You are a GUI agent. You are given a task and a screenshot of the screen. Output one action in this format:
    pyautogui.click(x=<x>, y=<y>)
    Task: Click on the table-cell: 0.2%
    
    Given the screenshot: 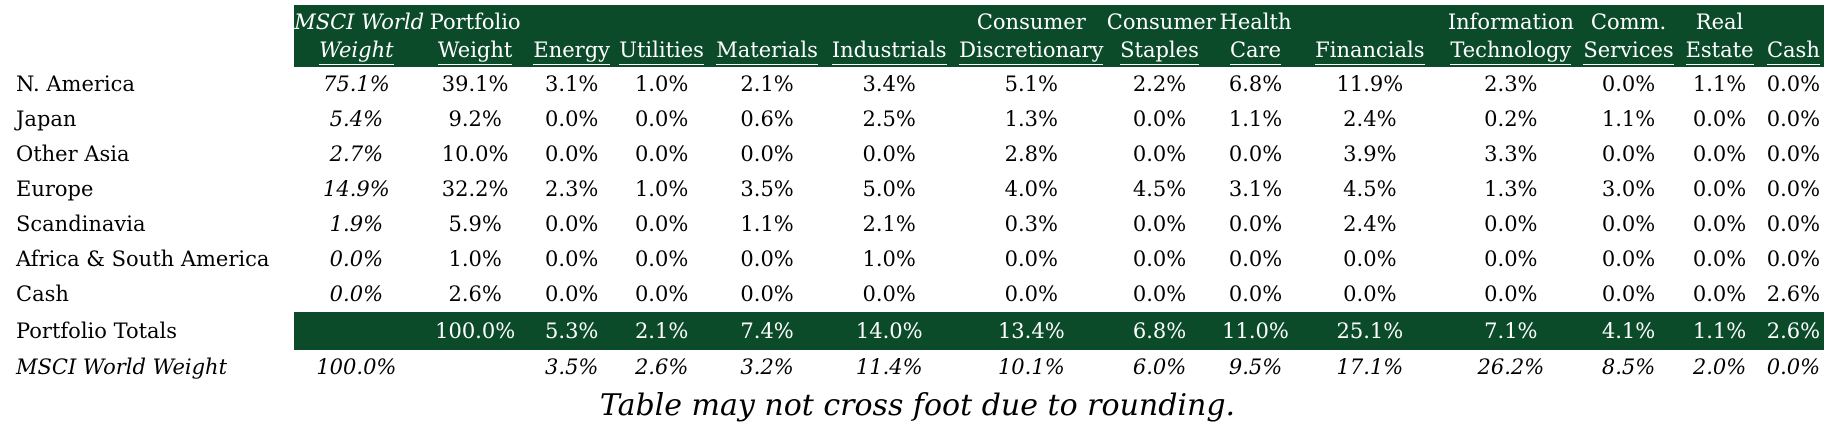 What is the action you would take?
    pyautogui.click(x=1511, y=119)
    